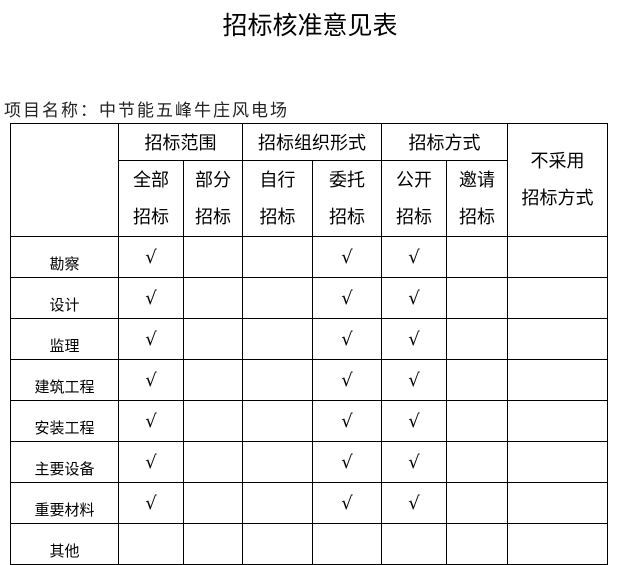 This screenshot has width=620, height=565. I want to click on group-organization: 招标组织形式, so click(312, 142).